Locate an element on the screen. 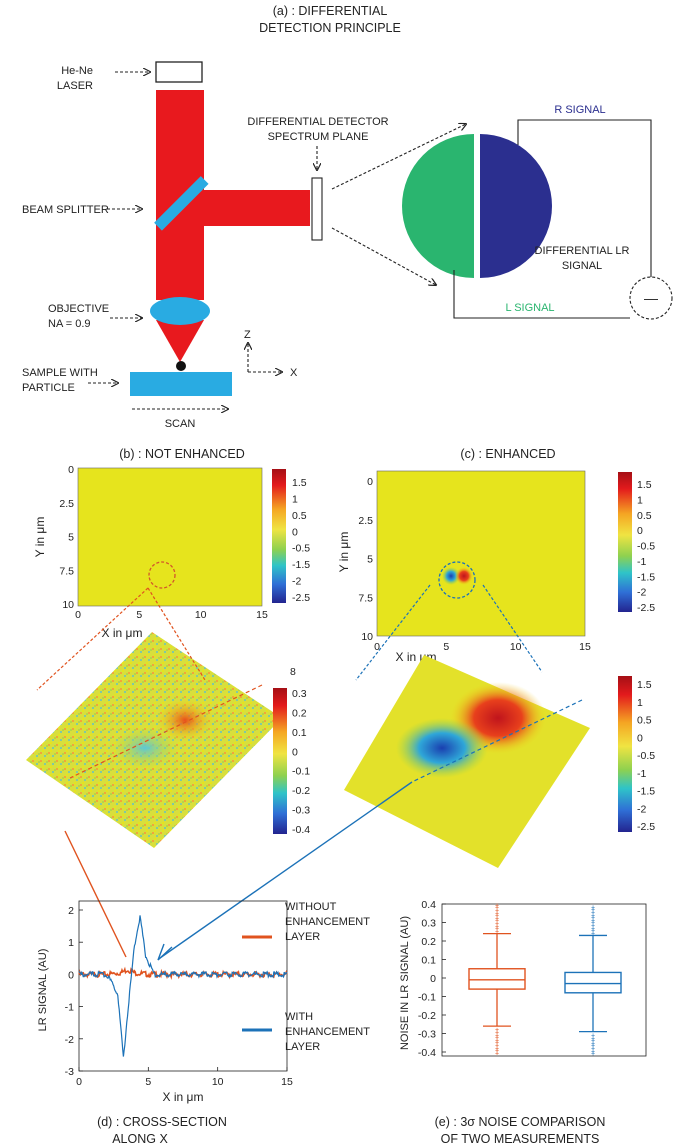 The height and width of the screenshot is (1148, 679). ticks-b-x-tick: 0 is located at coordinates (78, 615).